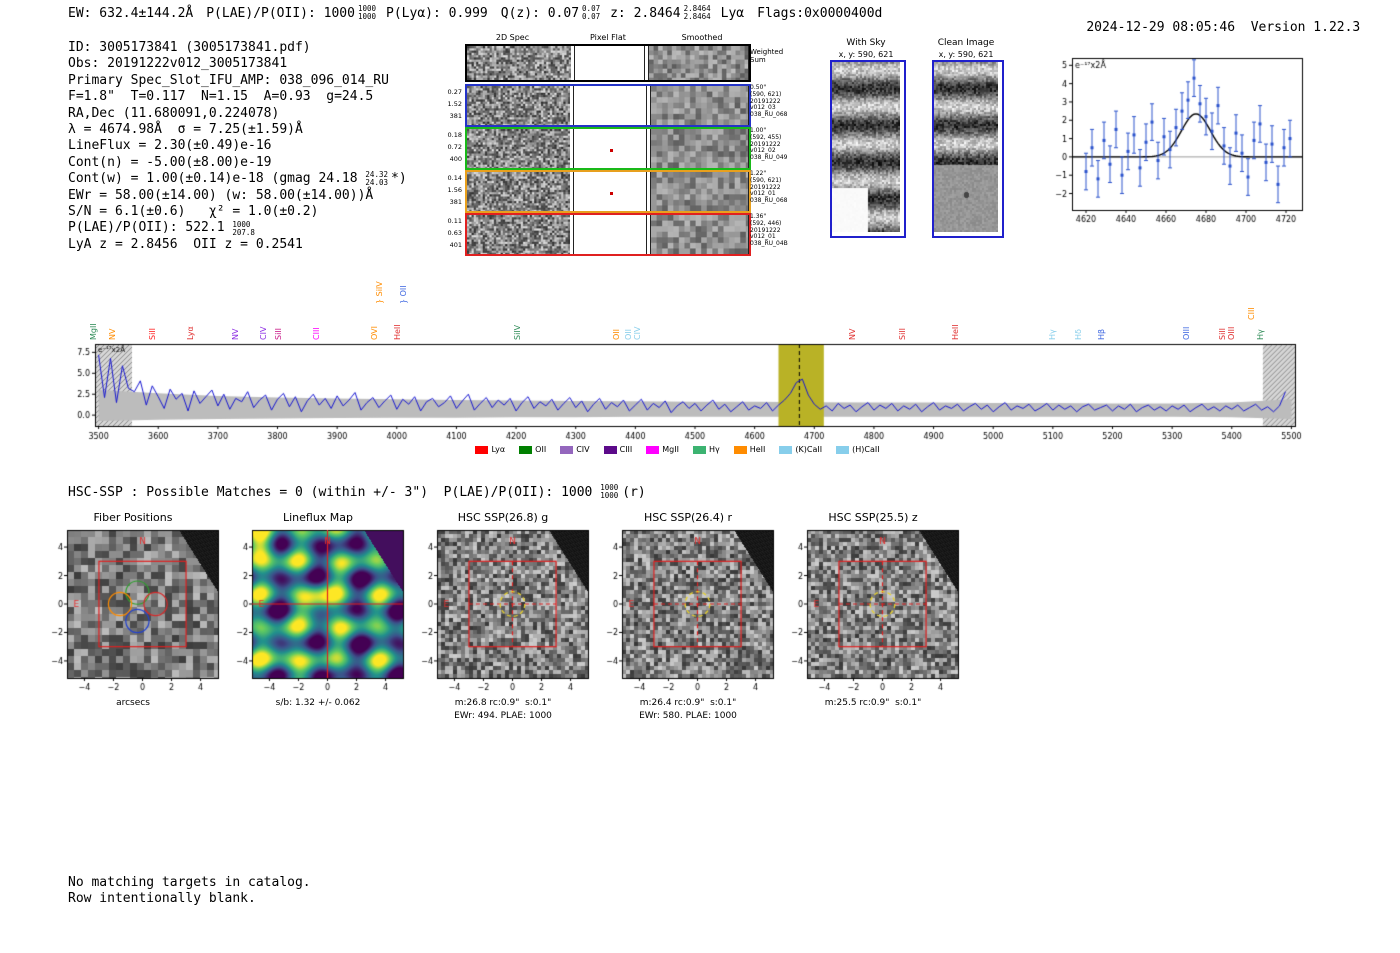 This screenshot has width=1400, height=953. I want to click on row-fiber-info-line: 038_RU_049, so click(769, 158).